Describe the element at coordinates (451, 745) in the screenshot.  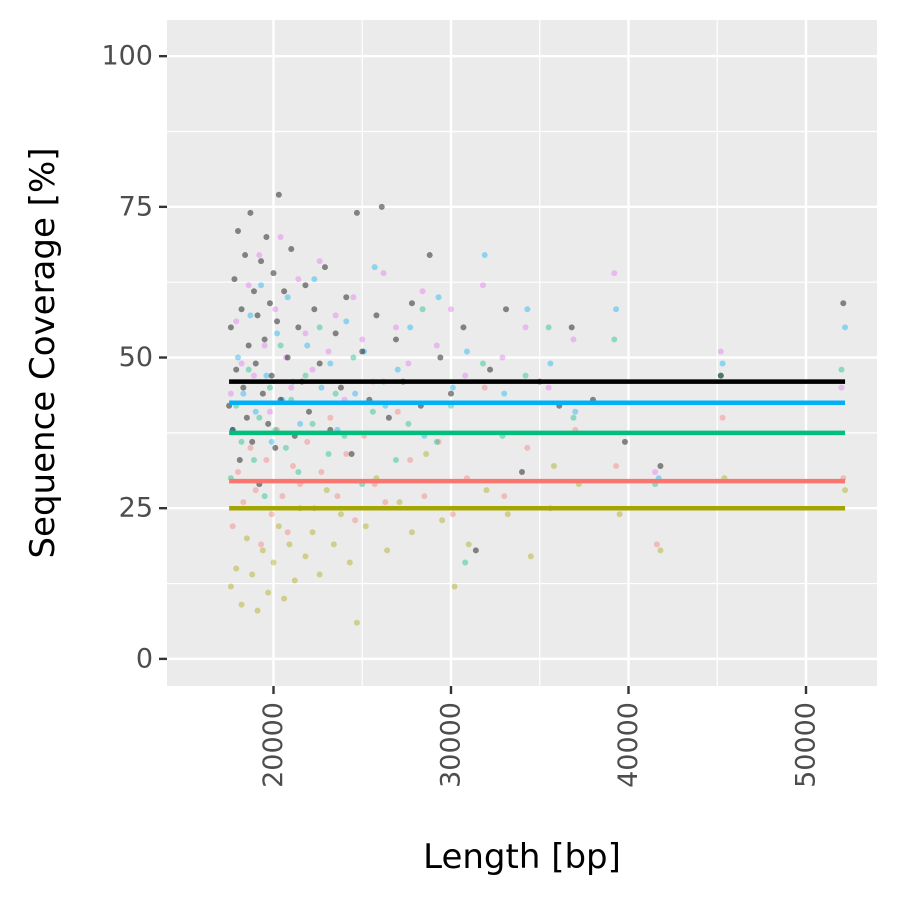
I see `x-tick-label: 30000` at that location.